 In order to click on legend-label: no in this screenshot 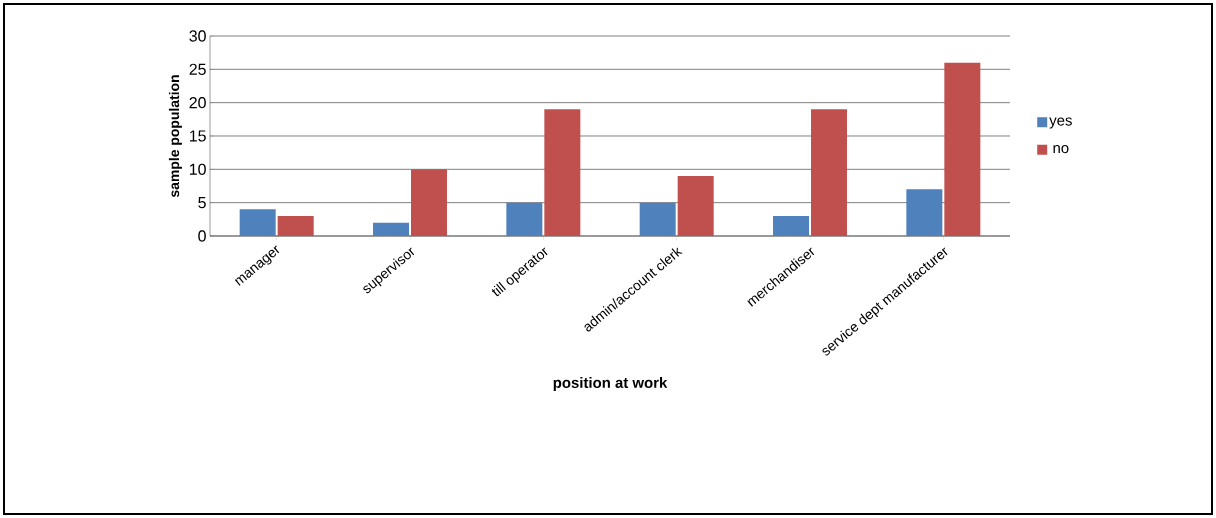, I will do `click(1061, 149)`.